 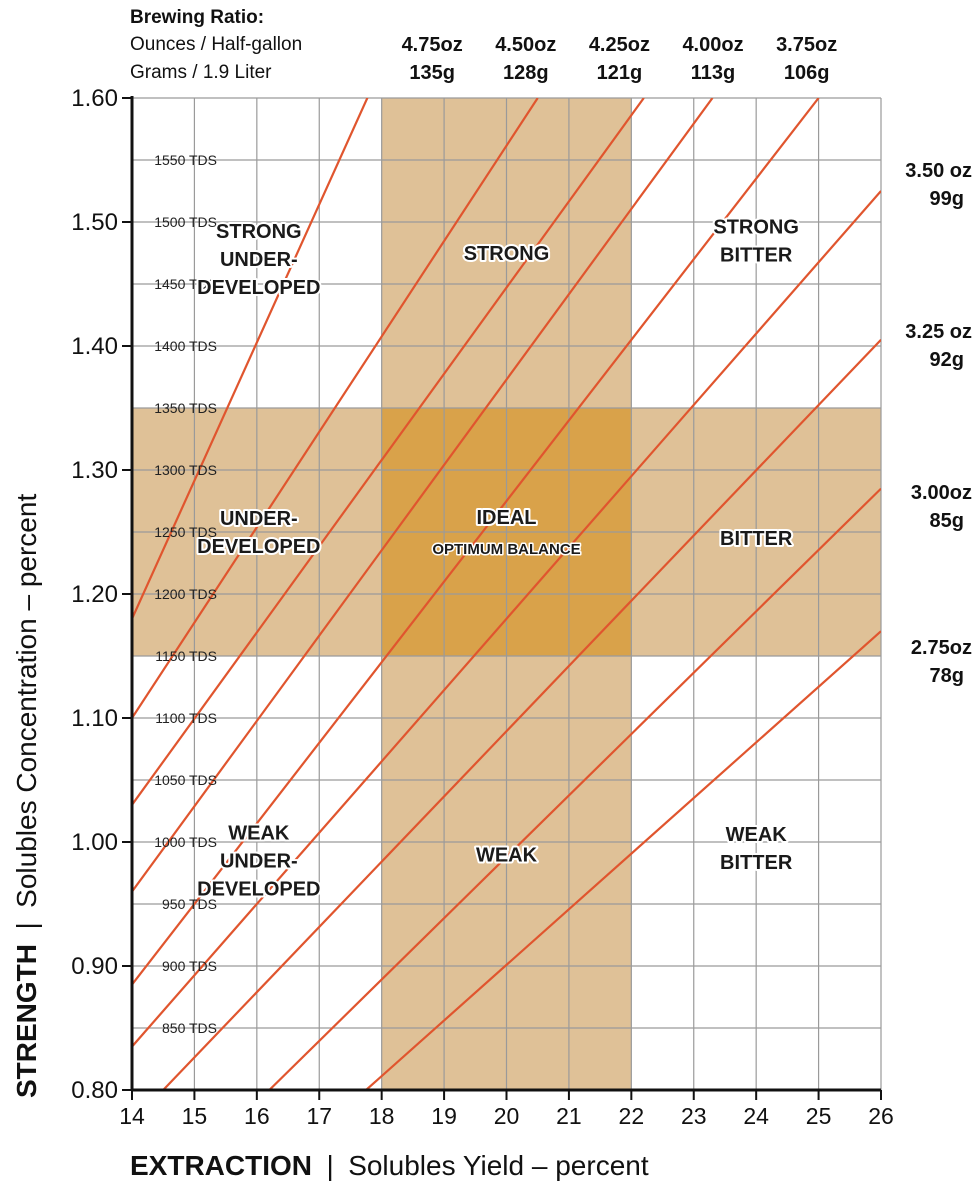 I want to click on header-title: Brewing Ratio:, so click(x=197, y=17).